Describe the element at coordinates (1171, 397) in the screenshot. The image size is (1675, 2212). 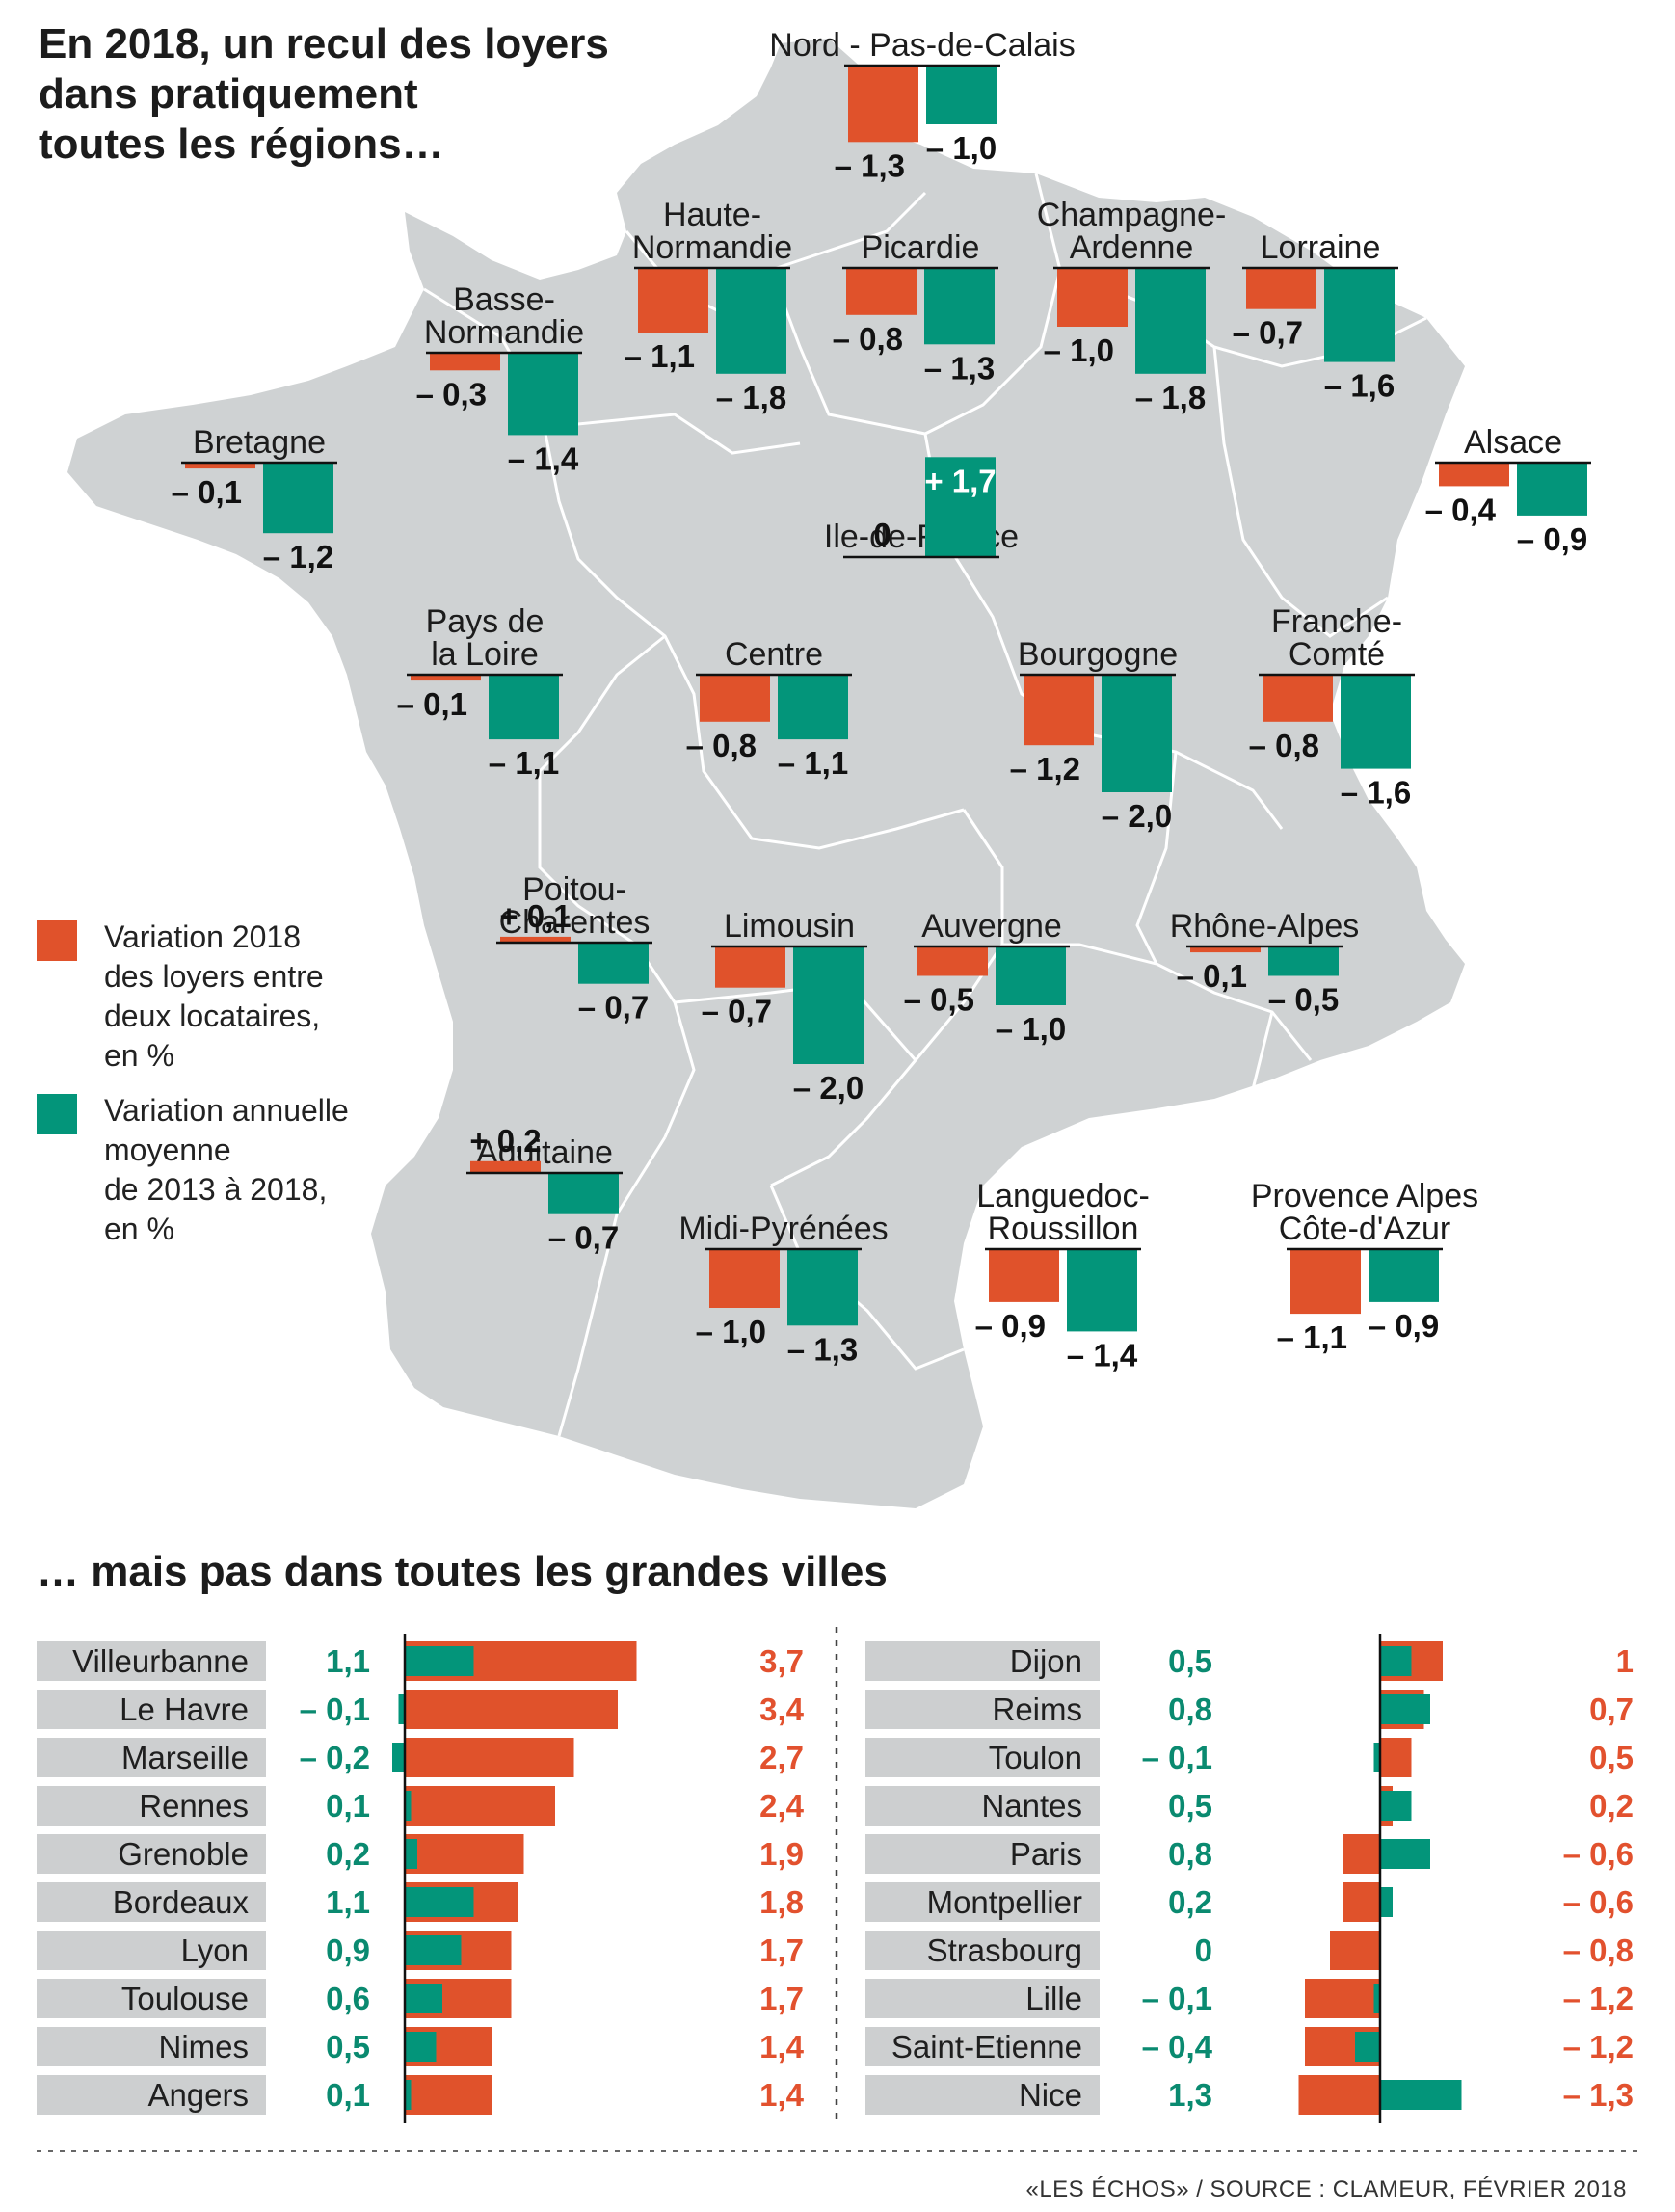
I see `region-bar-2013-2018-label: – 1,8` at that location.